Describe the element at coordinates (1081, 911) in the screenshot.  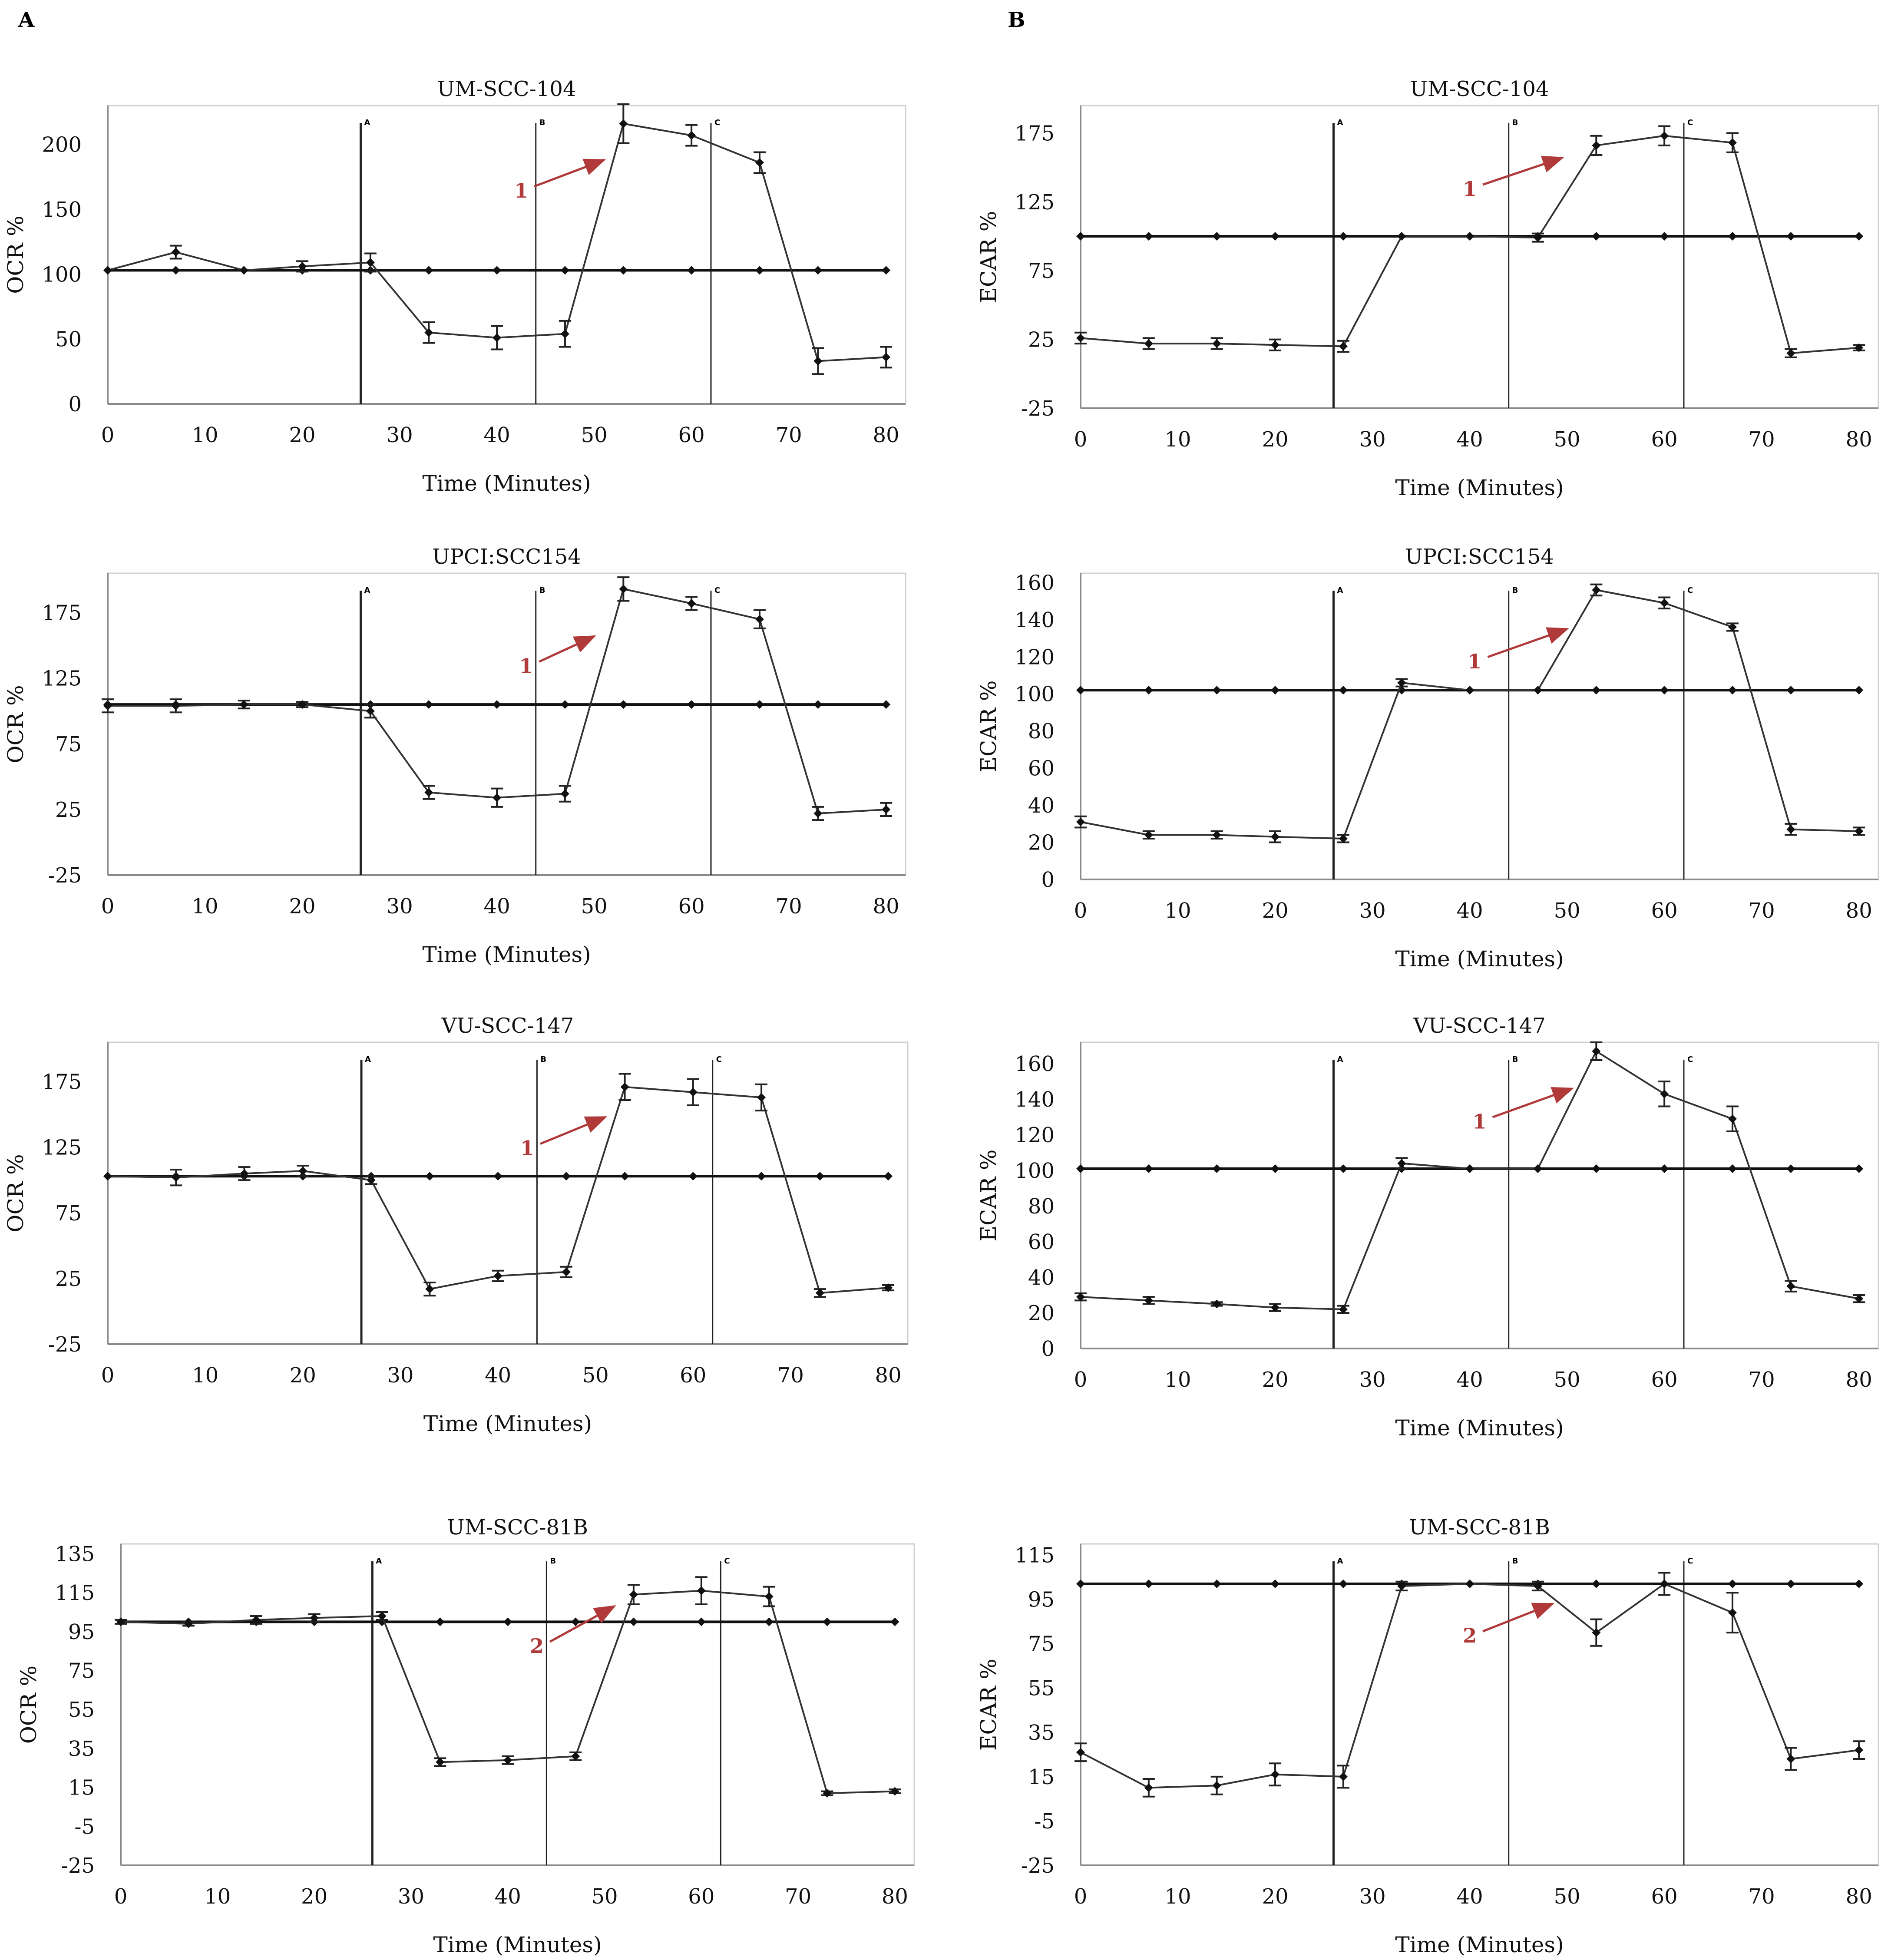
I see `x-tick-label: 0` at that location.